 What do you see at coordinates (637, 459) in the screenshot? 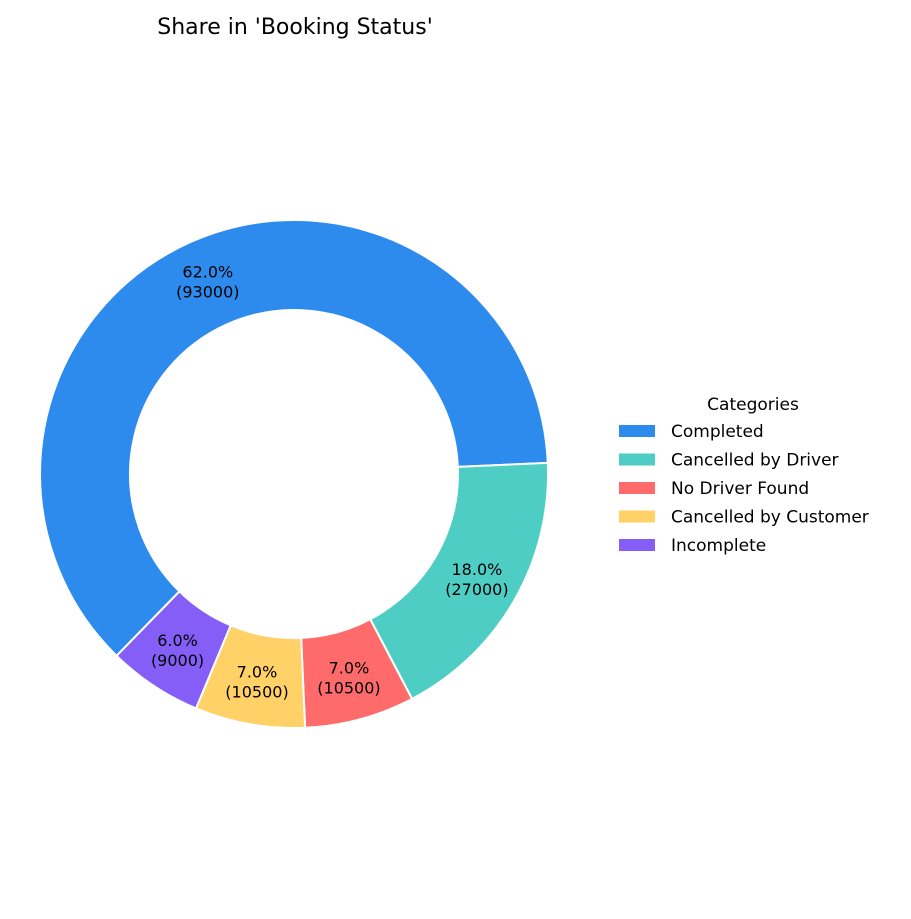
I see `legend-swatch-cancelled-by-driver` at bounding box center [637, 459].